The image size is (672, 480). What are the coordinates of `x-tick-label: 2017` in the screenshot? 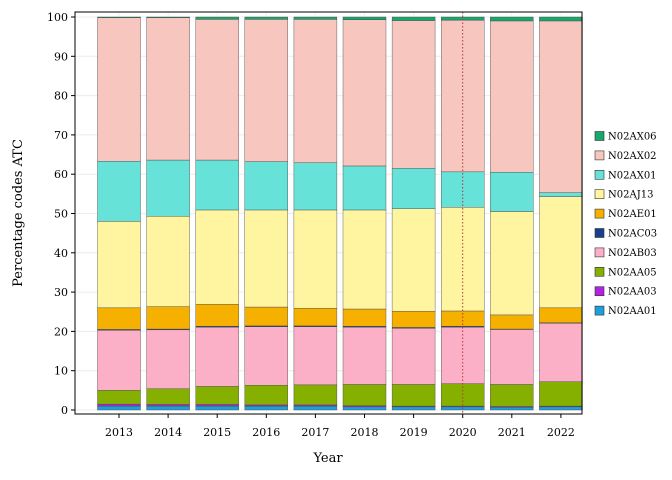 It's located at (315, 432).